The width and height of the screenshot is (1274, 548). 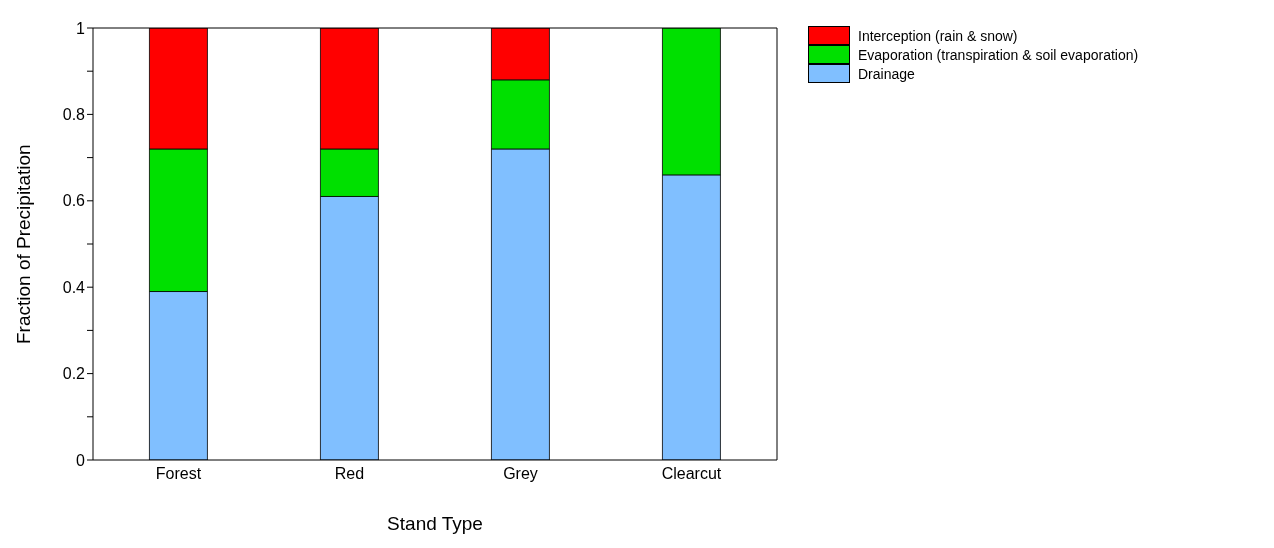 What do you see at coordinates (81, 28) in the screenshot?
I see `y-tick-label: 1` at bounding box center [81, 28].